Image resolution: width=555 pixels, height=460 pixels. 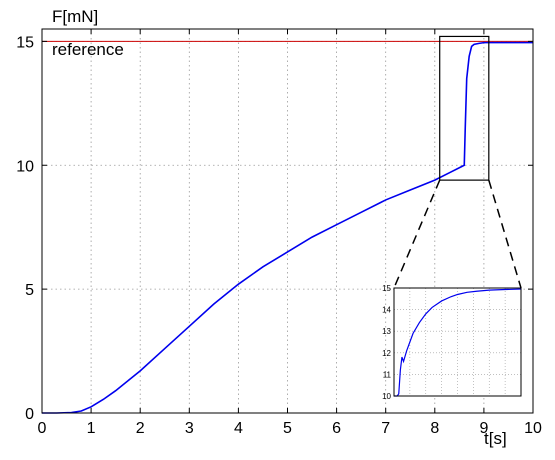 I want to click on x-tick-label: 3, so click(x=189, y=428).